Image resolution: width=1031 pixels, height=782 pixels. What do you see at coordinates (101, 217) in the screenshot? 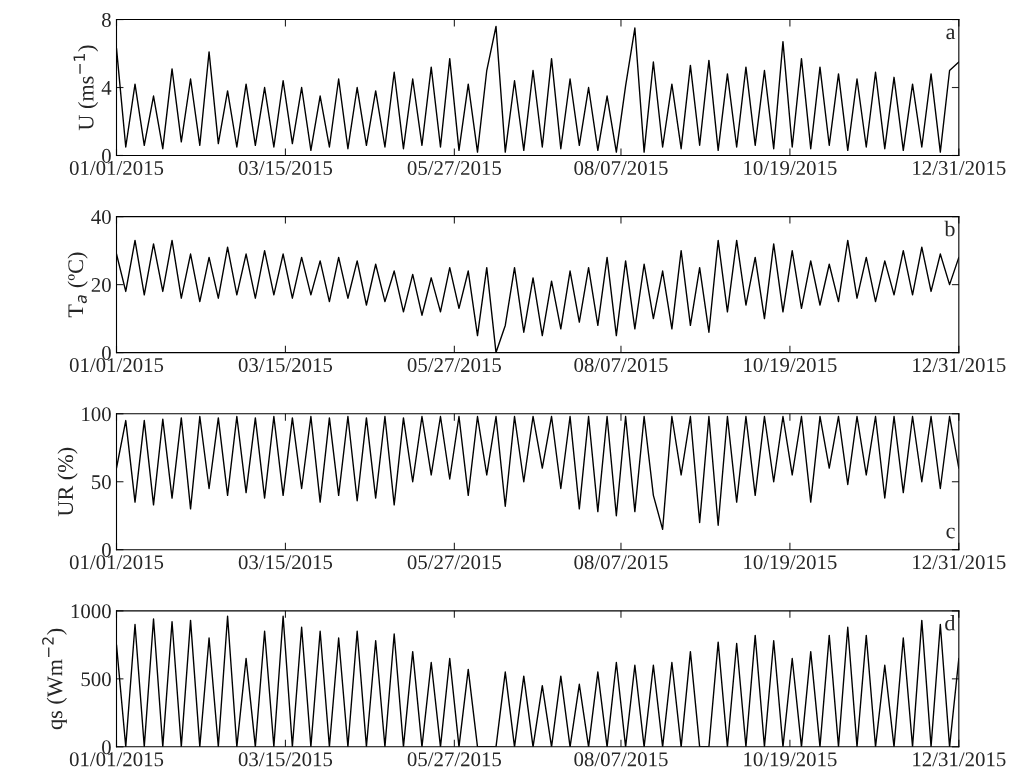
I see `y-tick-label: 40` at bounding box center [101, 217].